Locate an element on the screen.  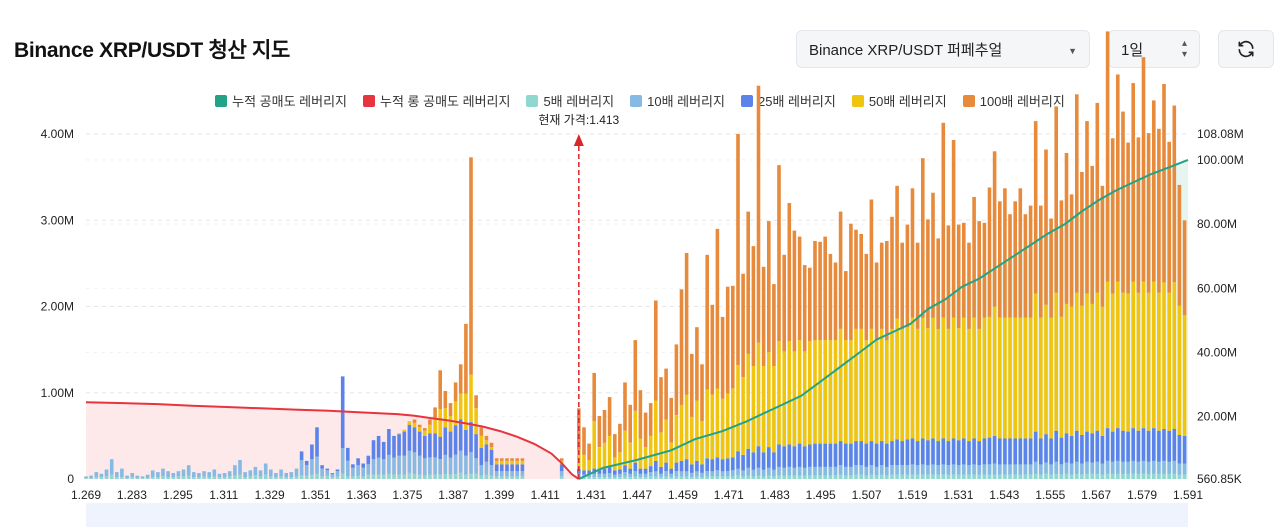
legend-item: 50배 레버리지 is located at coordinates (899, 100).